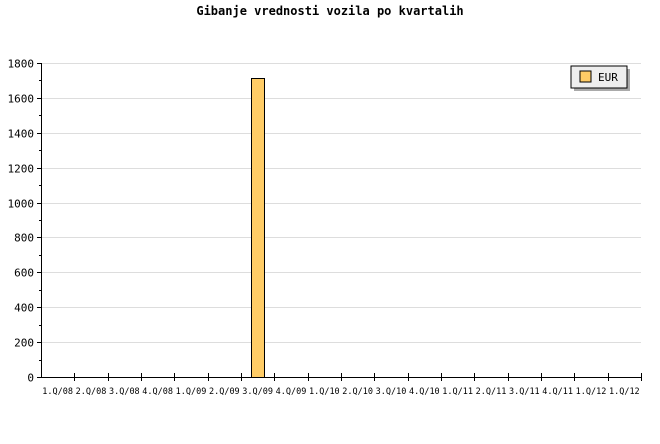 The width and height of the screenshot is (660, 444). I want to click on x-tick-label: 1.Q/08, so click(57, 392).